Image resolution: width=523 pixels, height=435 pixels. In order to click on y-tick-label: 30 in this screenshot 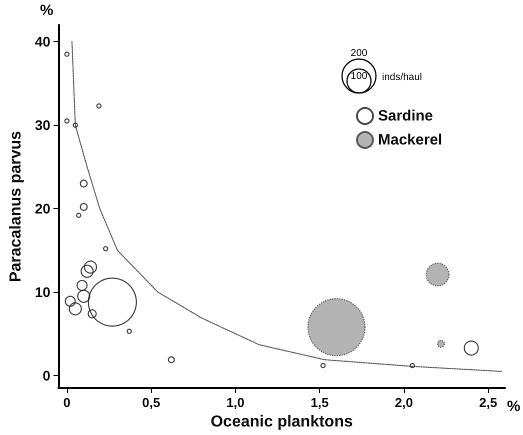, I will do `click(42, 125)`.